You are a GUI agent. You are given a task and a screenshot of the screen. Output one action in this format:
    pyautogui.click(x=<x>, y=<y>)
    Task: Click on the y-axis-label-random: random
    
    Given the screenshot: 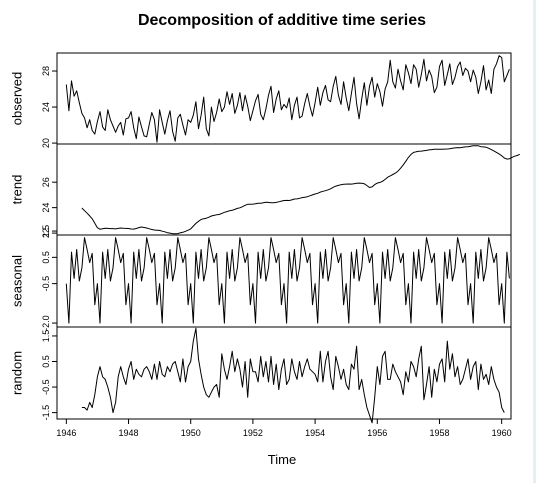 What is the action you would take?
    pyautogui.click(x=17, y=373)
    